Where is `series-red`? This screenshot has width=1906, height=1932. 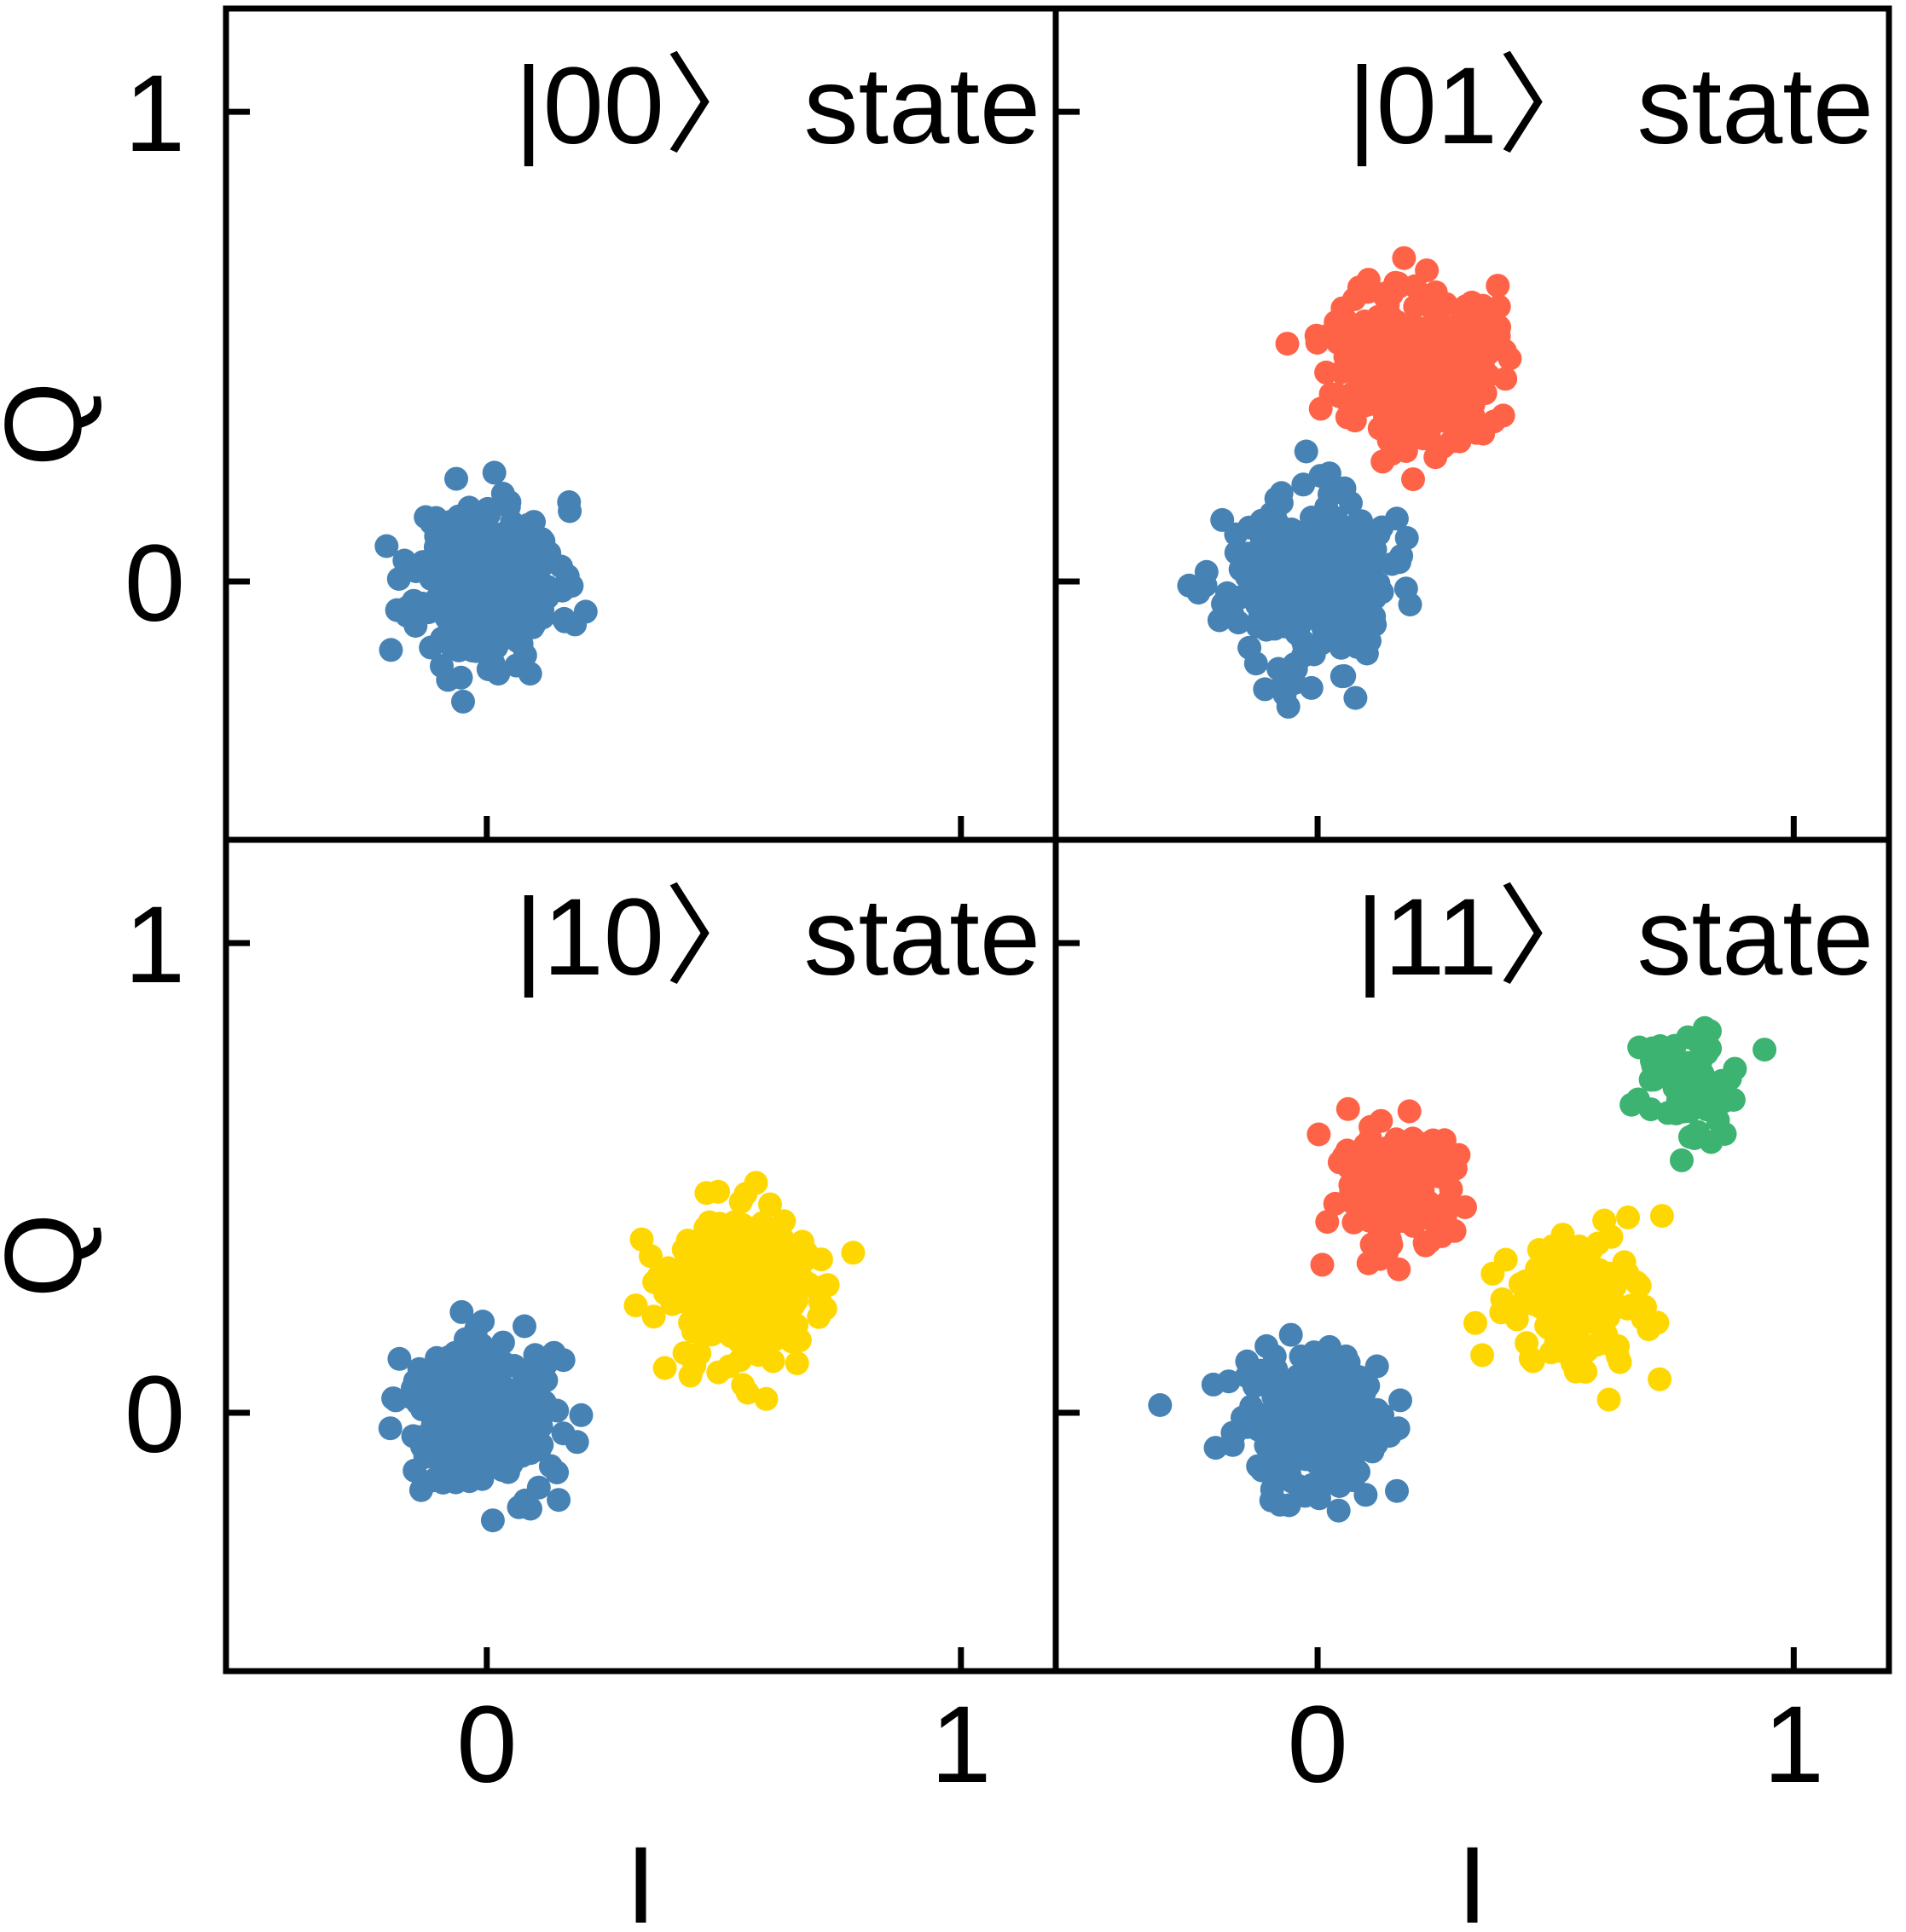 series-red is located at coordinates (1398, 369).